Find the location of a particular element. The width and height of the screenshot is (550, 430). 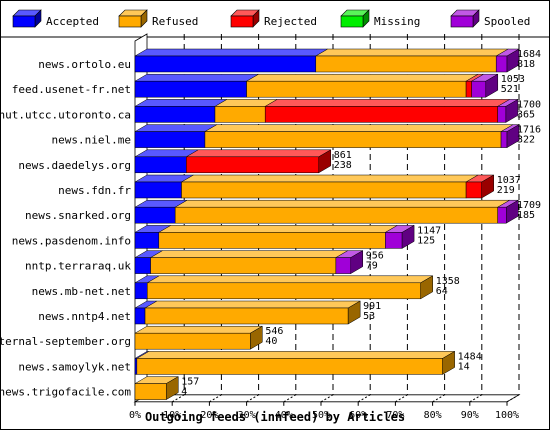

offered-label-feed-usenet-fr-net: 1053 is located at coordinates (513, 79).